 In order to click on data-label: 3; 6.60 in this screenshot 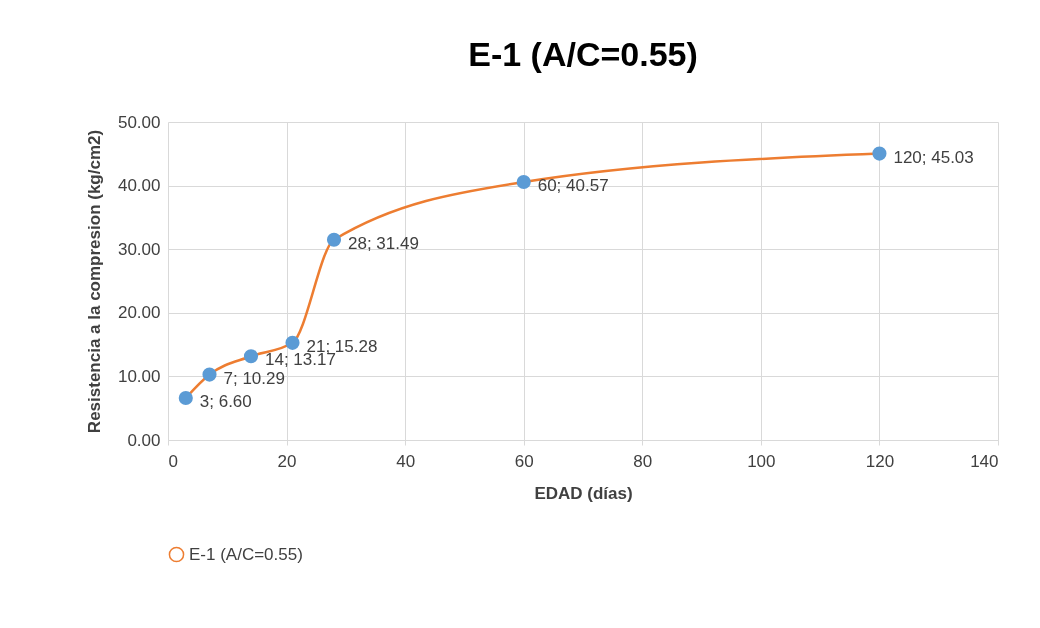, I will do `click(225, 402)`.